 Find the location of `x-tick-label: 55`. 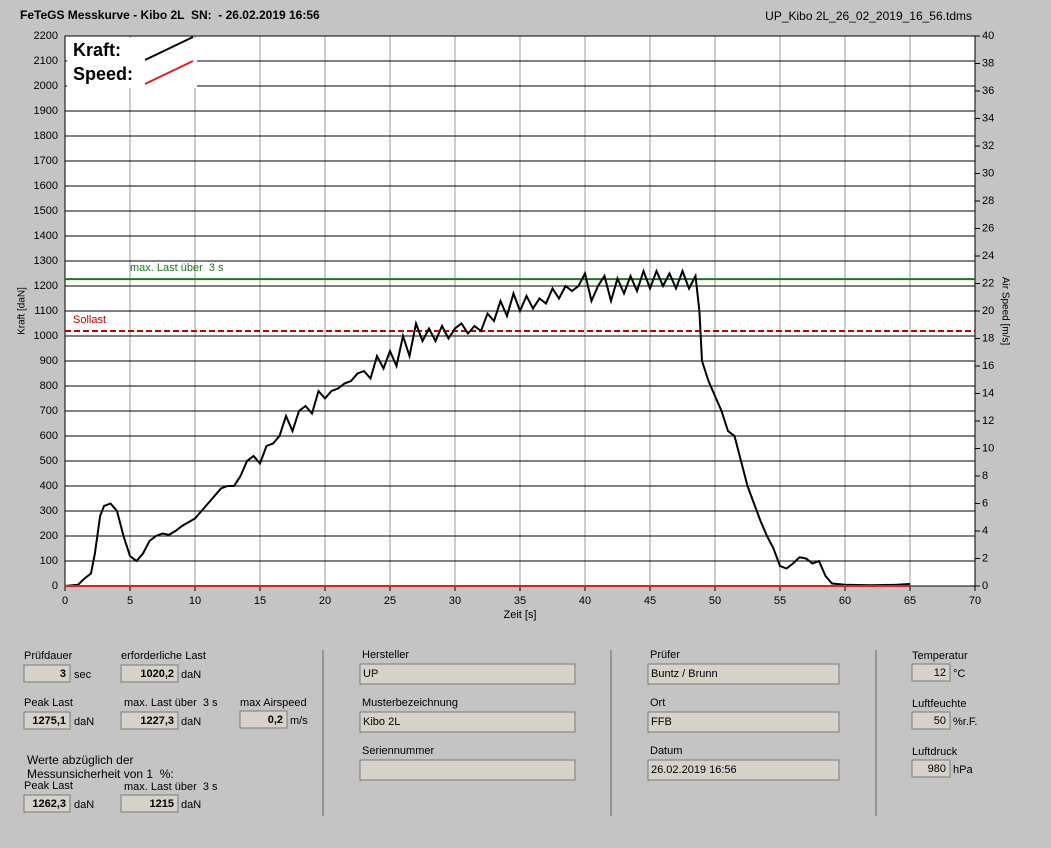

x-tick-label: 55 is located at coordinates (780, 601).